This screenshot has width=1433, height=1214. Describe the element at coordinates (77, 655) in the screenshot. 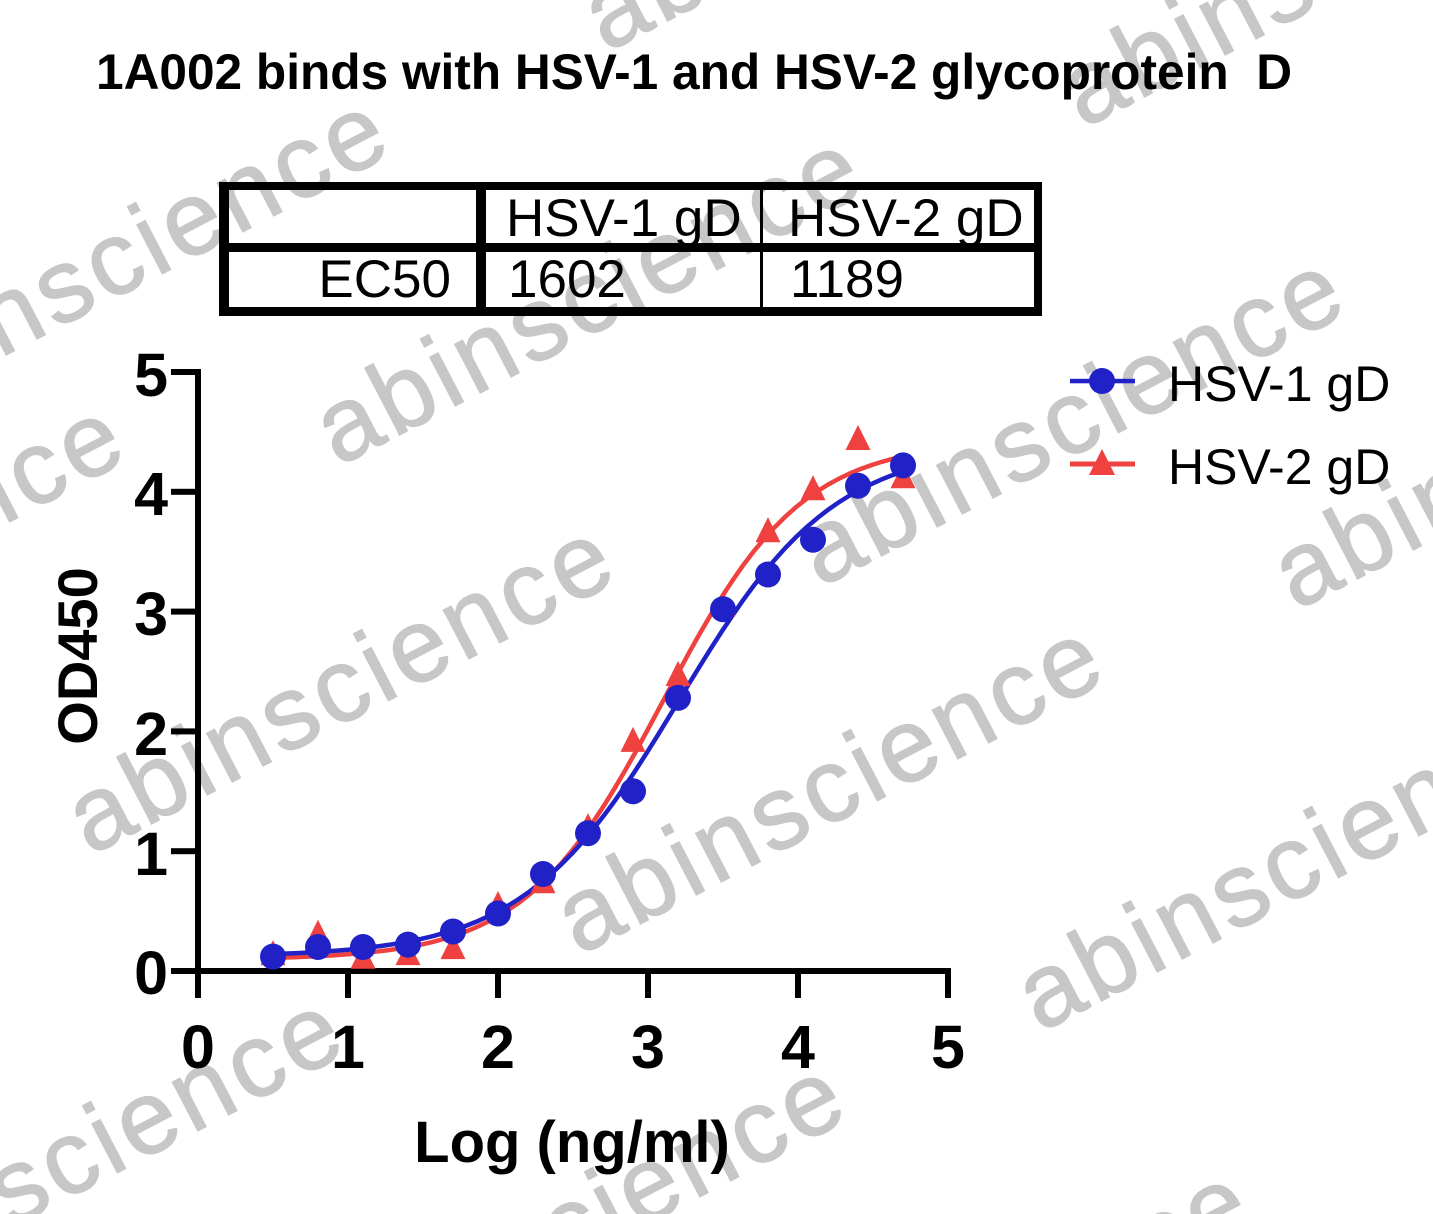

I see `svg-text: OD450` at that location.